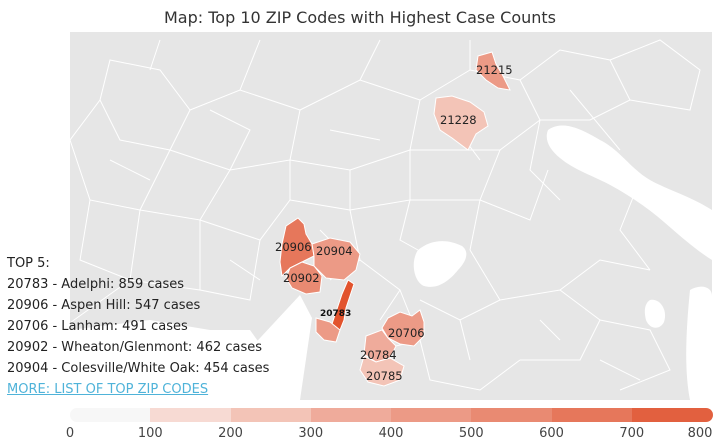 The height and width of the screenshot is (448, 720). What do you see at coordinates (471, 433) in the screenshot?
I see `legend-tick-label: 500` at bounding box center [471, 433].